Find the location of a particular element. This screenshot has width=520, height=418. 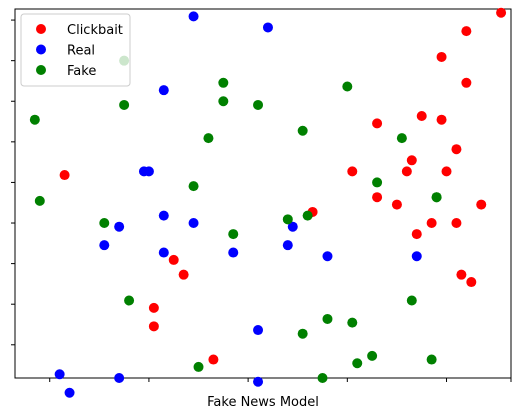

legend-label-fake: Fake is located at coordinates (81, 71).